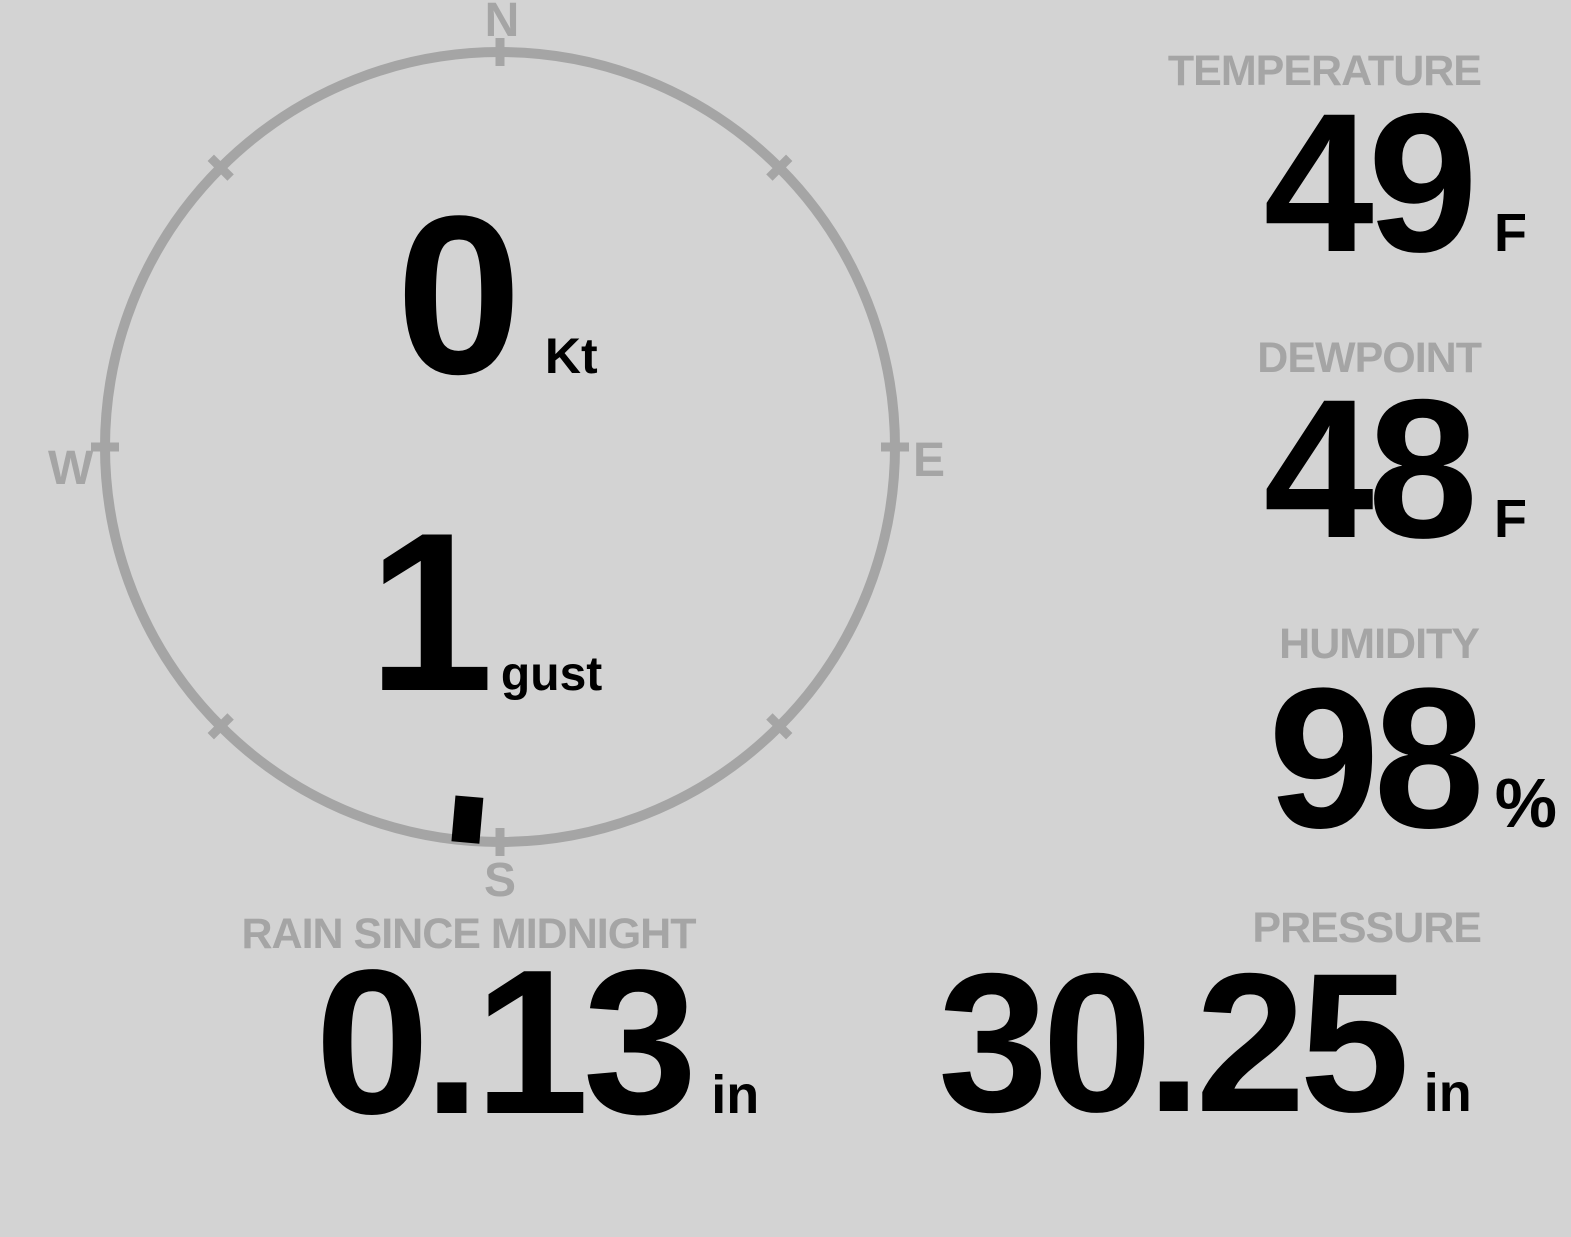 Image resolution: width=1571 pixels, height=1237 pixels. What do you see at coordinates (1525, 803) in the screenshot?
I see `humidity-unit: %` at bounding box center [1525, 803].